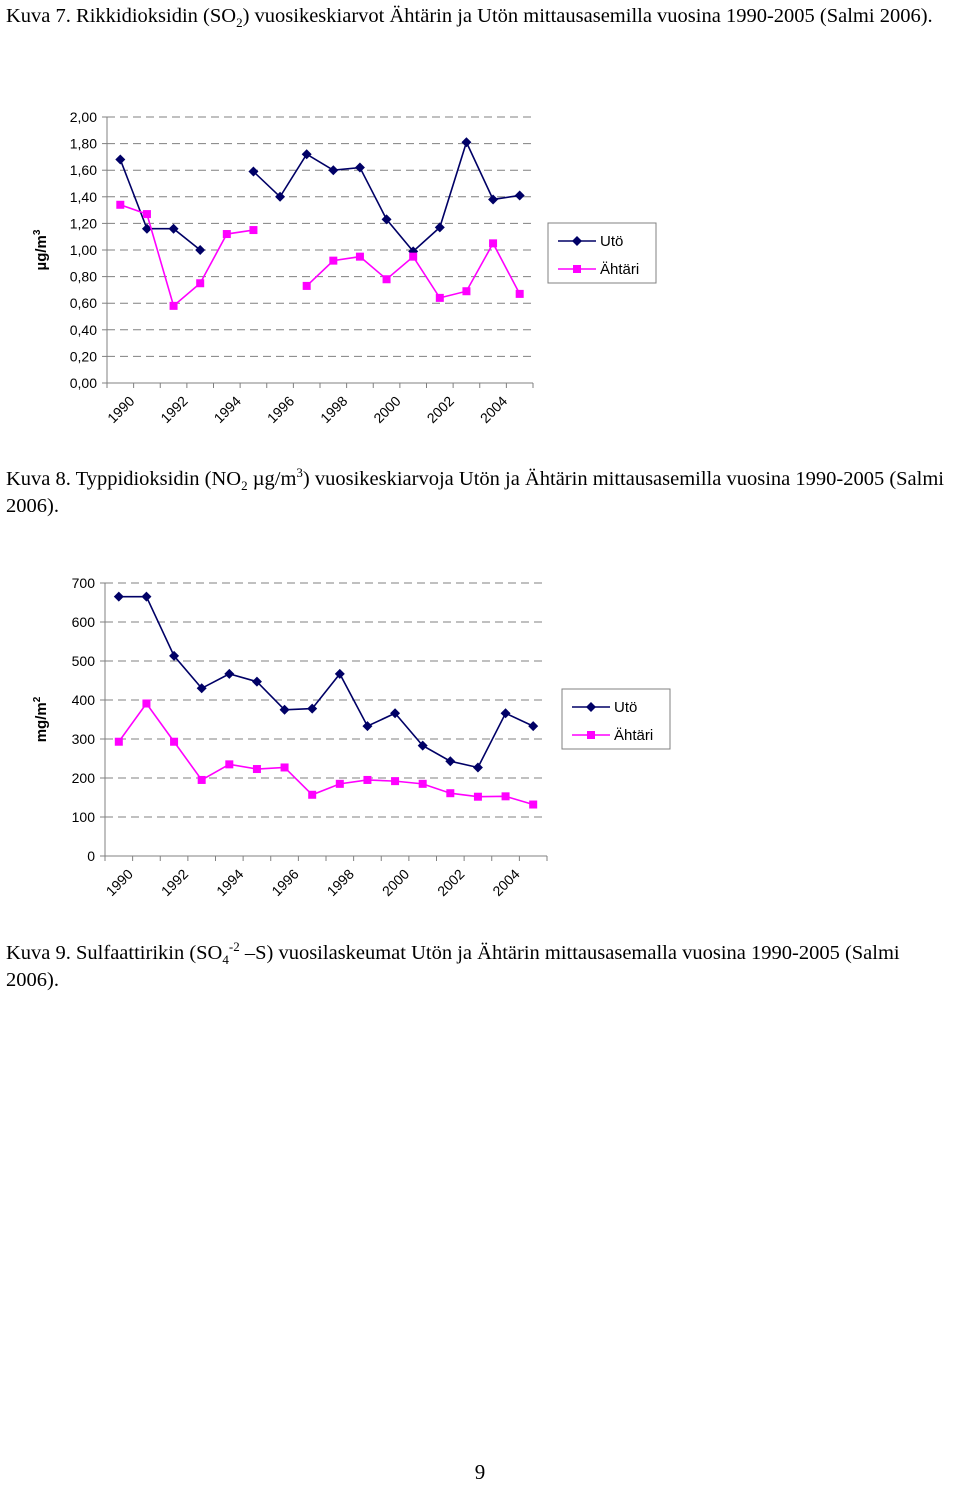 Image resolution: width=960 pixels, height=1485 pixels. What do you see at coordinates (83, 223) in the screenshot?
I see `so2-y-tick-label: 1,20` at bounding box center [83, 223].